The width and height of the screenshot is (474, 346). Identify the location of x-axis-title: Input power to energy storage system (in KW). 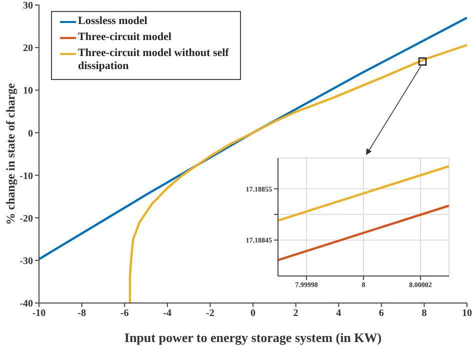
(253, 337).